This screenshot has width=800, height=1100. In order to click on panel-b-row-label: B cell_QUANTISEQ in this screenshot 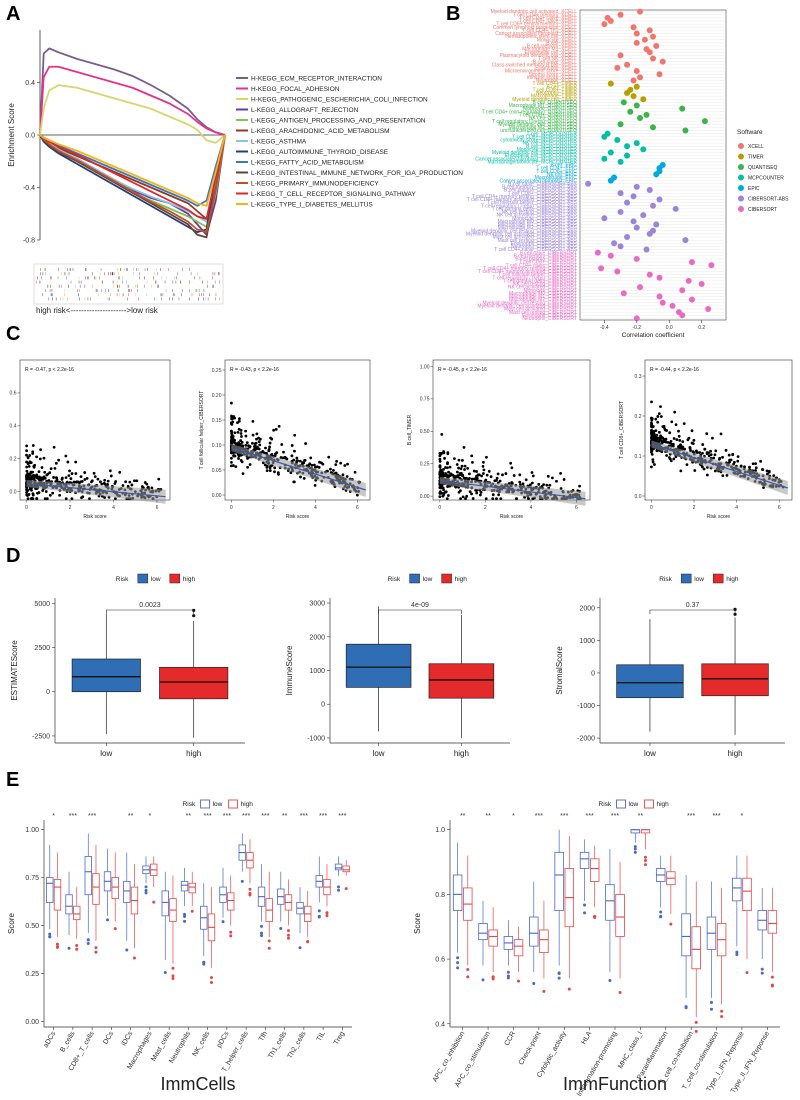, I will do `click(555, 103)`.